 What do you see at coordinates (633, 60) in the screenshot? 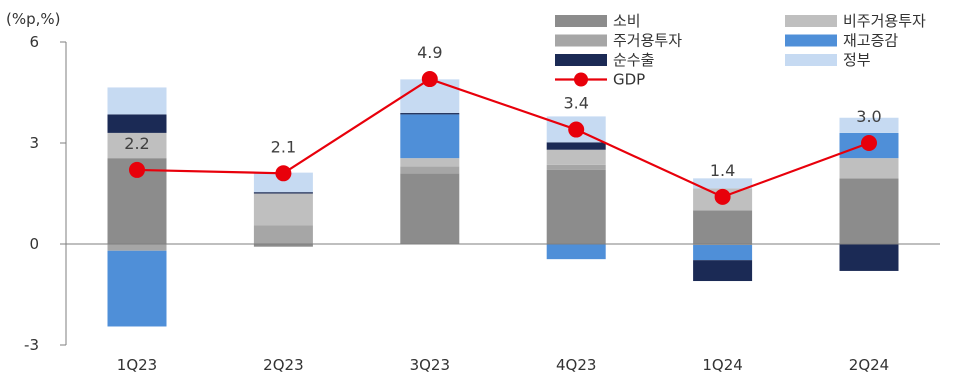
I see `legend-label: 순수출` at bounding box center [633, 60].